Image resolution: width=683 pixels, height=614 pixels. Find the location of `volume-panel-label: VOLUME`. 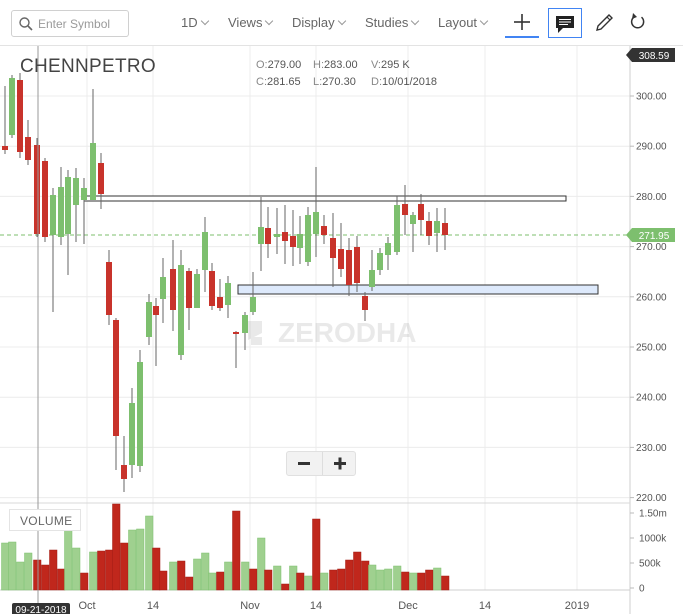

volume-panel-label: VOLUME is located at coordinates (45, 520).